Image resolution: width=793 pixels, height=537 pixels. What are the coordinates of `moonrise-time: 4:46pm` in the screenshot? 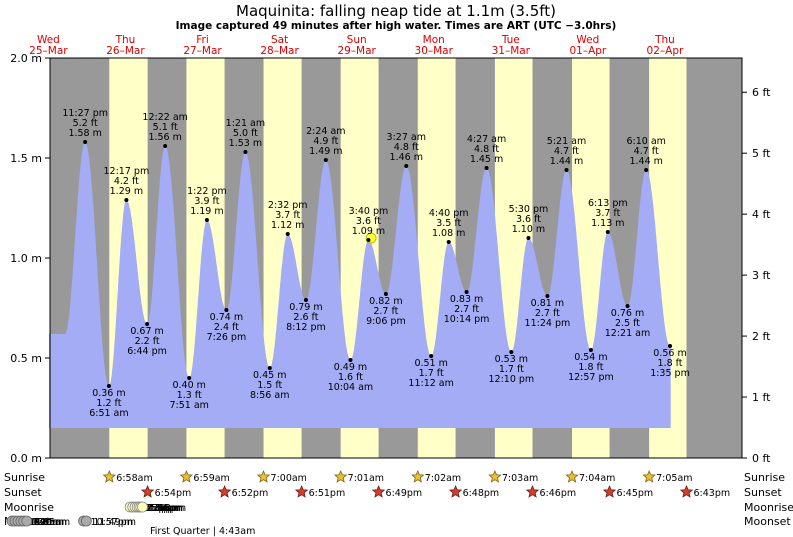 It's located at (166, 508).